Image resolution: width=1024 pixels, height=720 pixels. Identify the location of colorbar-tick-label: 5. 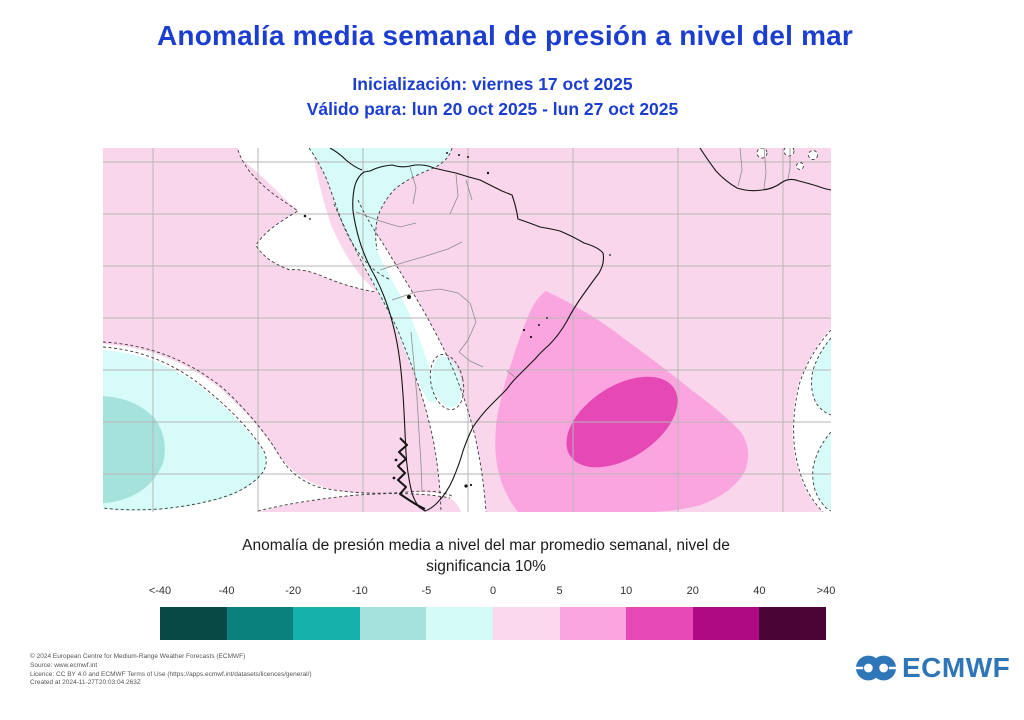
(559, 591).